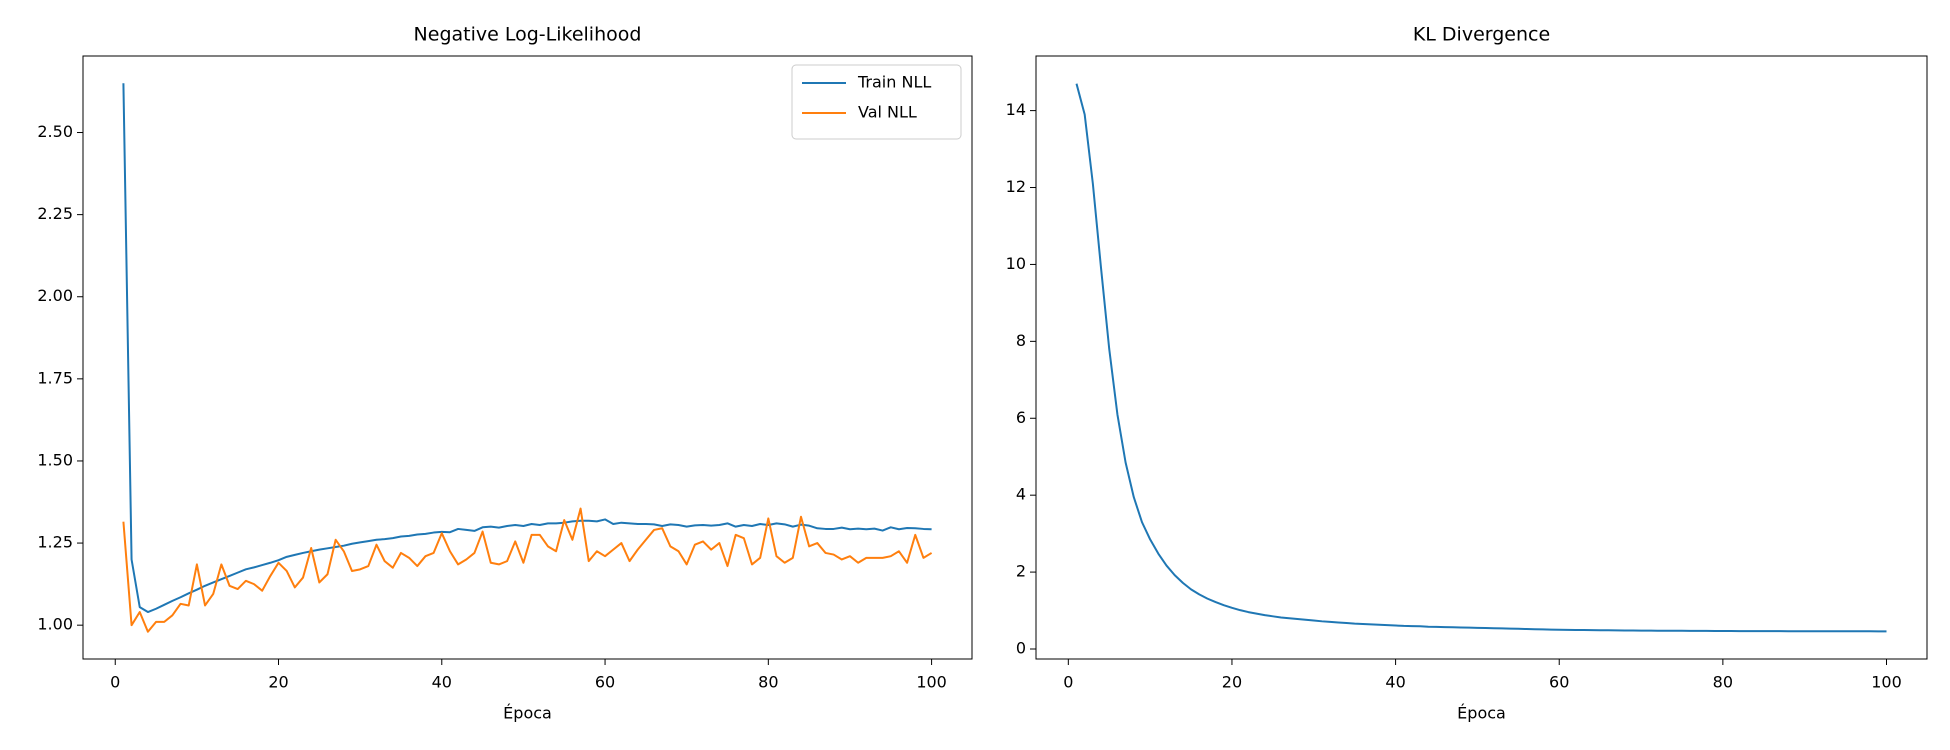 This screenshot has height=750, width=1950. What do you see at coordinates (55, 459) in the screenshot?
I see `y-tick-label: 1.50` at bounding box center [55, 459].